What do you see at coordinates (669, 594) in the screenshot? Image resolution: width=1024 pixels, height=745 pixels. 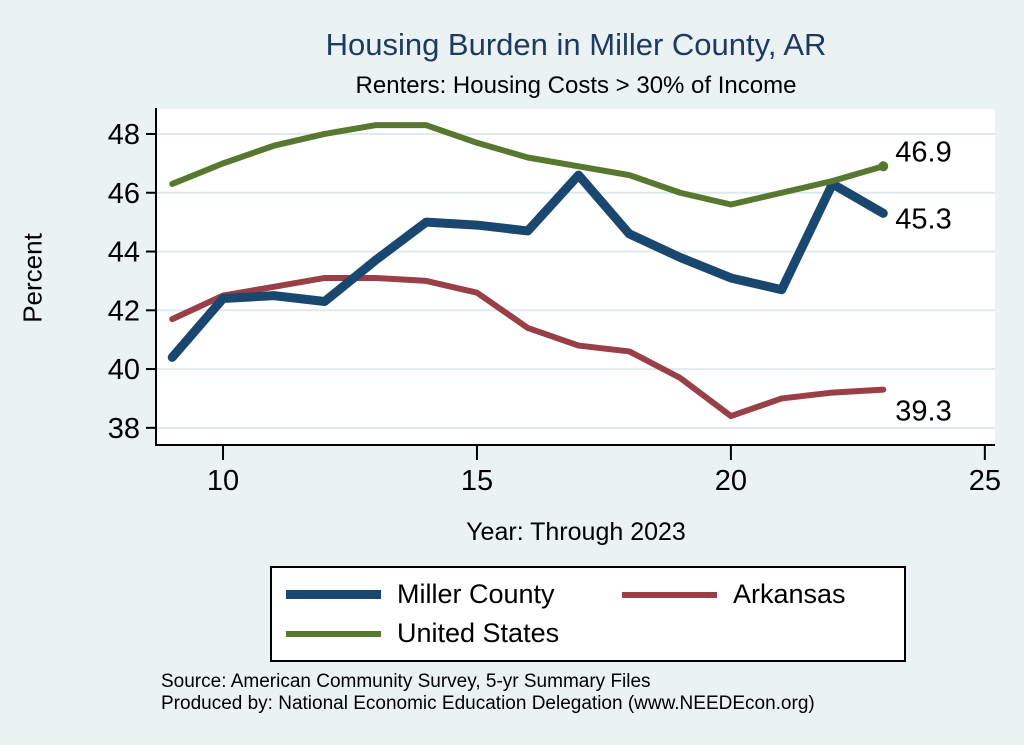 I see `legend-swatch-arkansas` at bounding box center [669, 594].